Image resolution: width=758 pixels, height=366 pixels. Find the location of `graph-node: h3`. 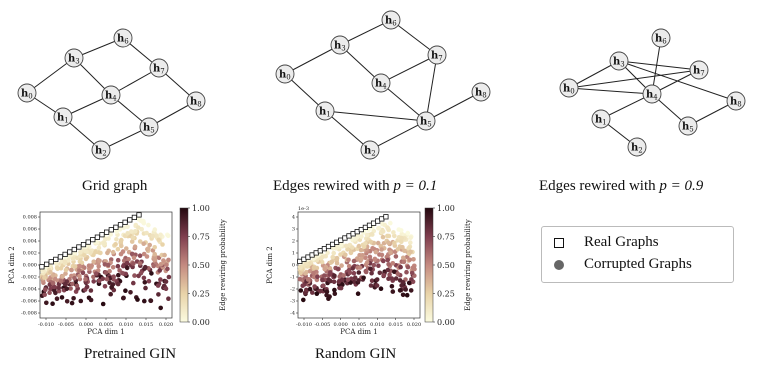

graph-node: h3 is located at coordinates (619, 61).